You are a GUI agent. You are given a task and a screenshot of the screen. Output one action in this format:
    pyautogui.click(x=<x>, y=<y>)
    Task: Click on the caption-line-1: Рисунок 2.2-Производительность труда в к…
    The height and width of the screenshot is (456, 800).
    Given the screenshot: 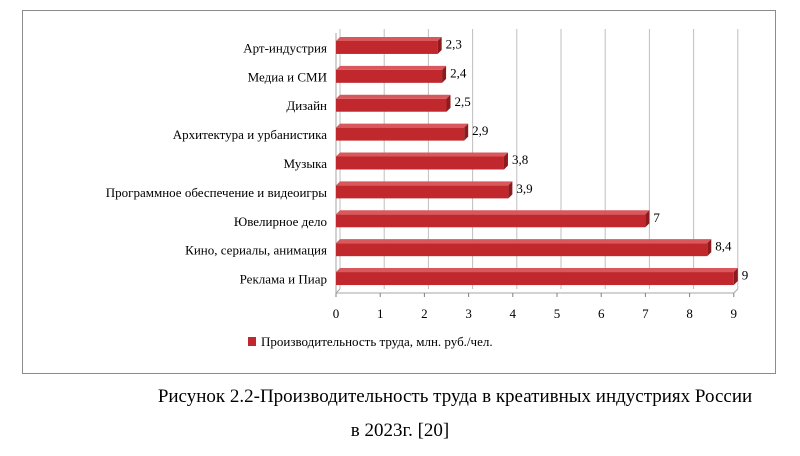 What is the action you would take?
    pyautogui.click(x=455, y=396)
    